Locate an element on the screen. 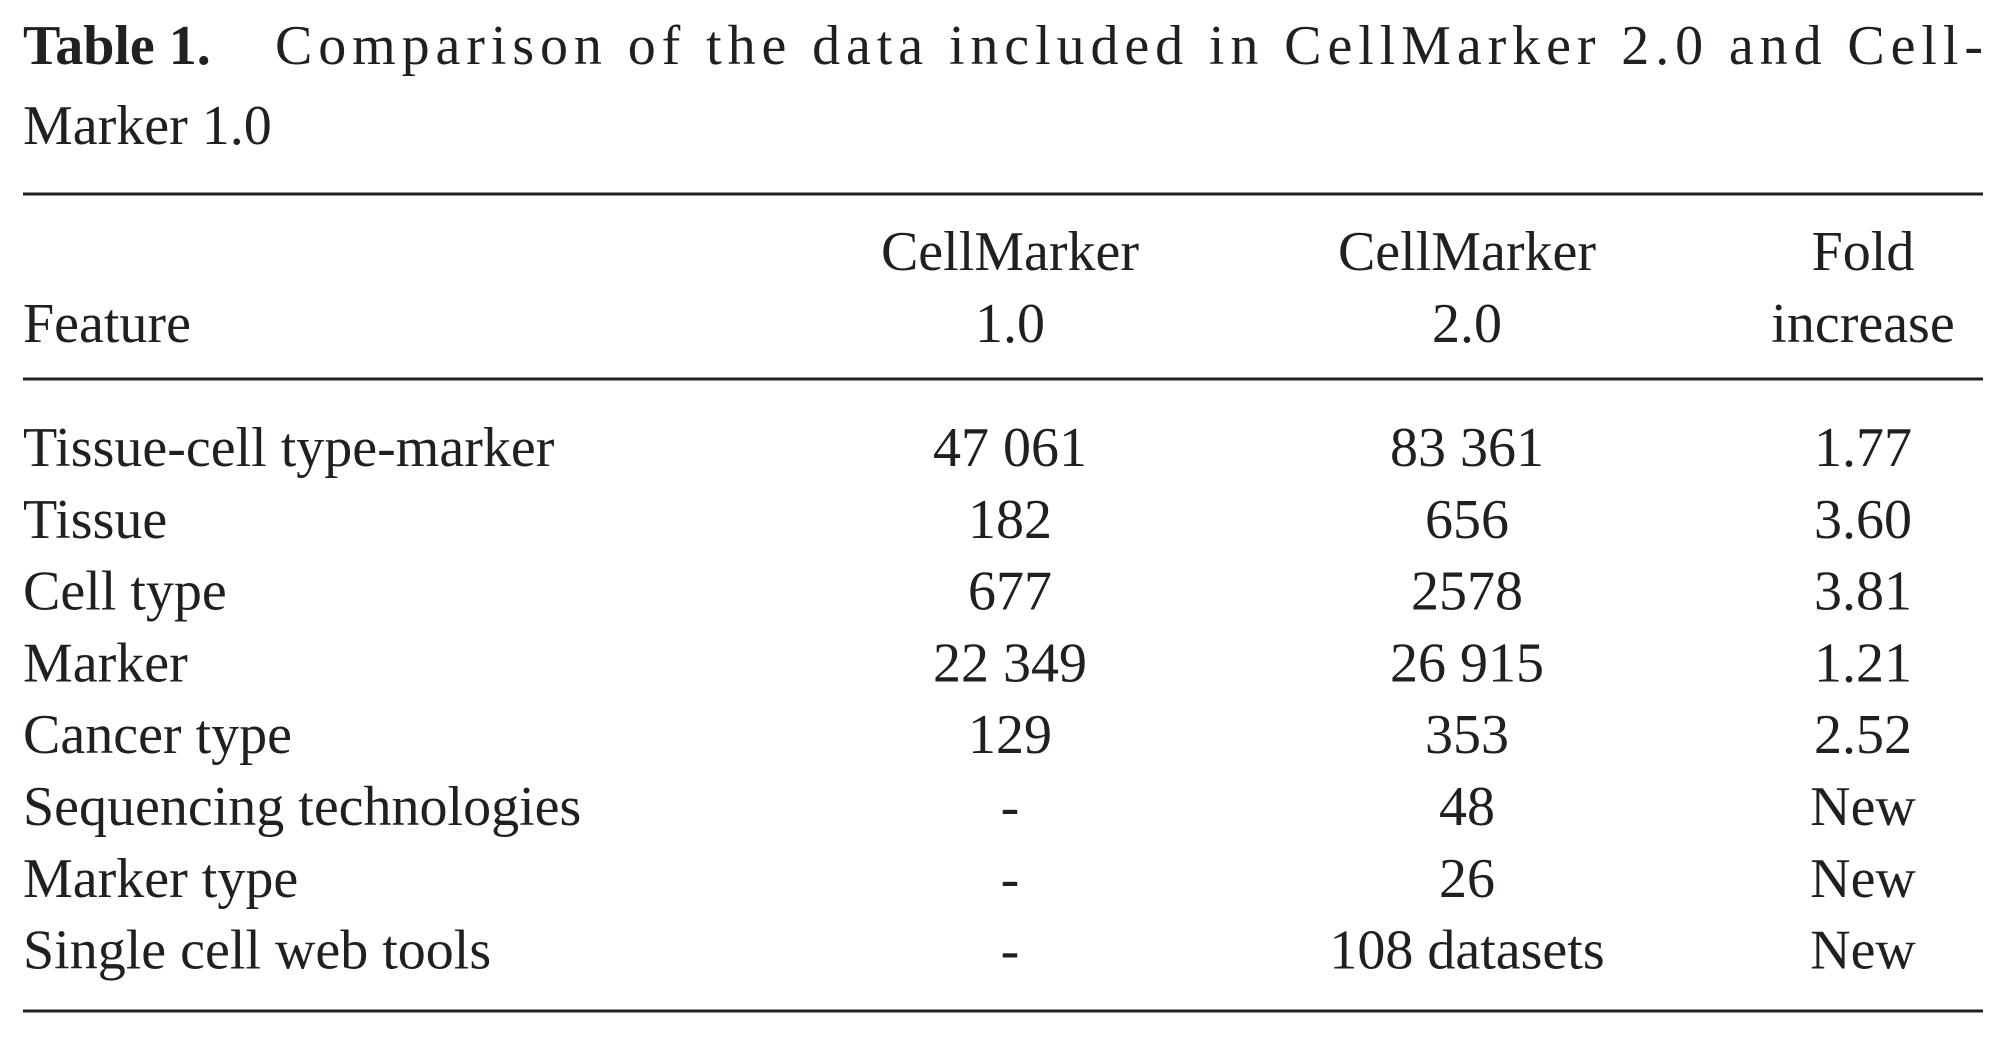 The image size is (2000, 1047). row-label: Sequencing technologies is located at coordinates (302, 807).